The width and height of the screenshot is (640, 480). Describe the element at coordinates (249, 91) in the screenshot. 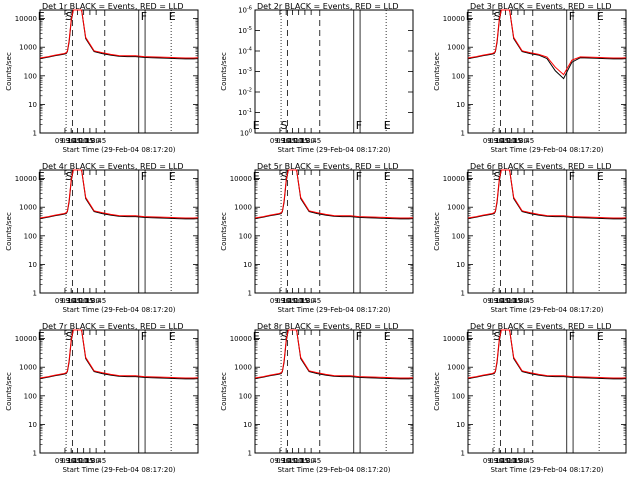

I see `y-tick-exponent: -2` at that location.